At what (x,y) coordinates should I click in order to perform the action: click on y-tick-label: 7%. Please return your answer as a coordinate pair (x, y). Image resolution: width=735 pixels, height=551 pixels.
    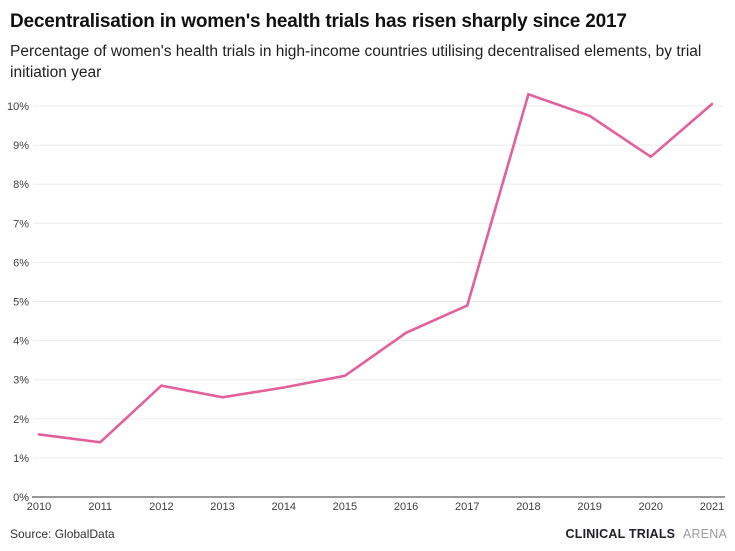
    Looking at the image, I should click on (21, 224).